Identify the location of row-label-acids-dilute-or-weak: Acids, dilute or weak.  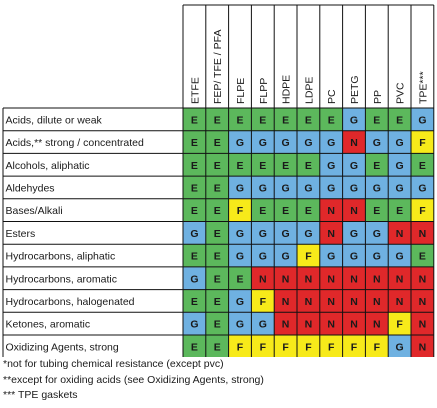
(54, 120).